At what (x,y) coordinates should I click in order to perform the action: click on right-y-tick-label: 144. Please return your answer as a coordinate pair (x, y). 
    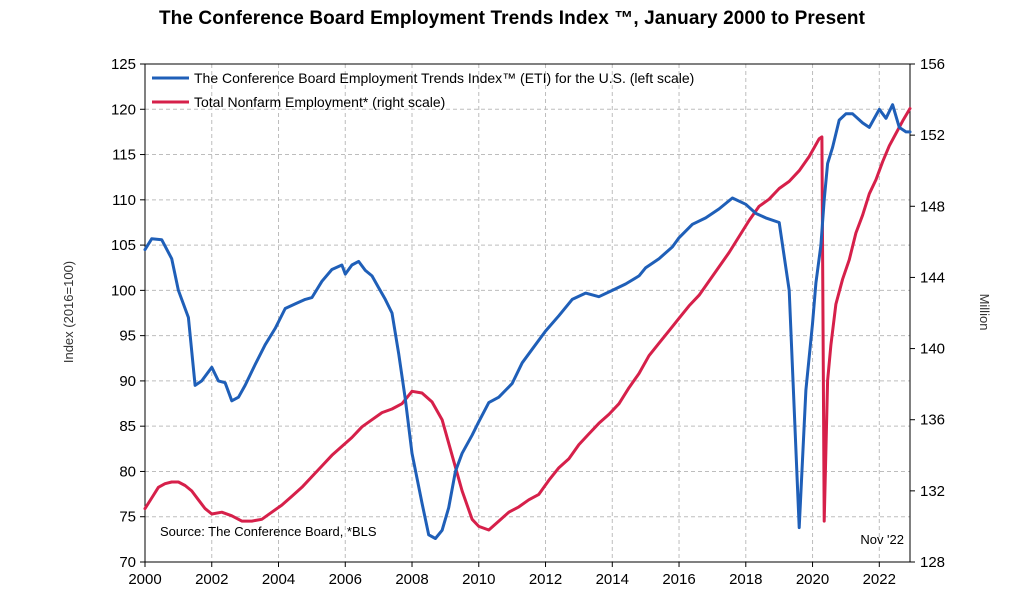
    Looking at the image, I should click on (932, 277).